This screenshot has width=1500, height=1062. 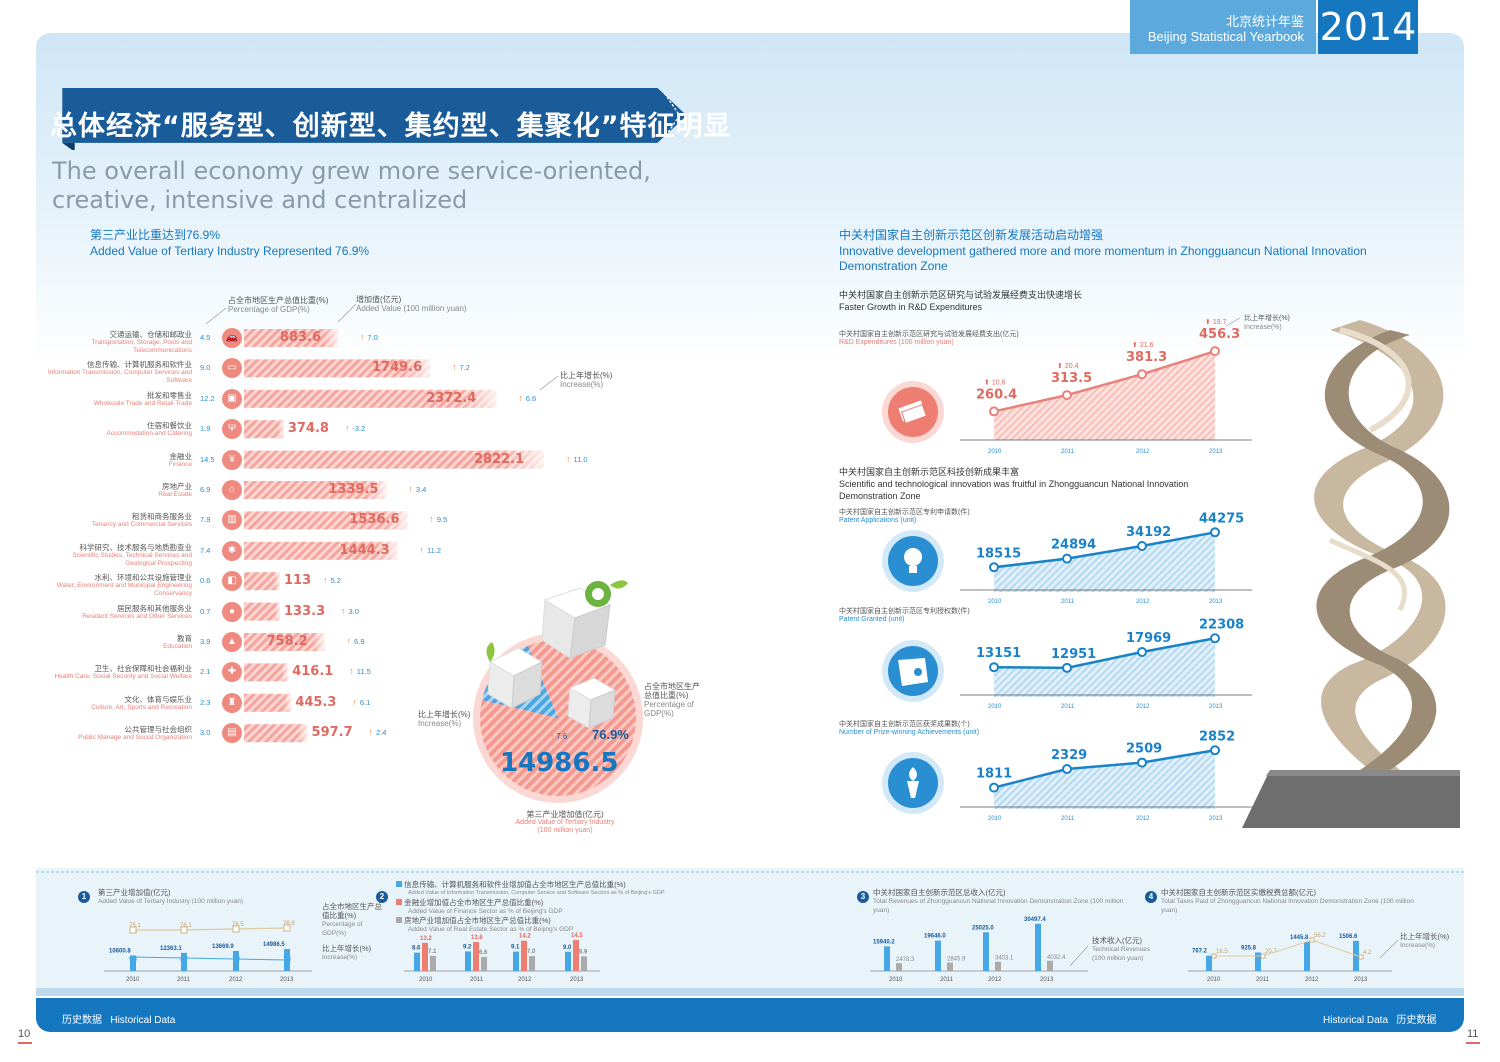 I want to click on data-label: 313.5, so click(x=1071, y=378).